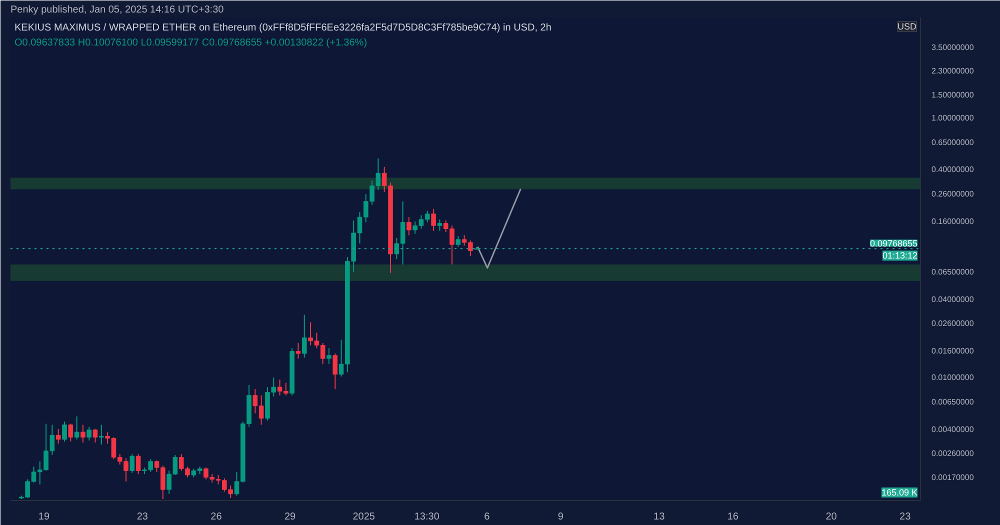 The height and width of the screenshot is (525, 1000). Describe the element at coordinates (953, 401) in the screenshot. I see `y-tick-label: 0.00650000` at that location.